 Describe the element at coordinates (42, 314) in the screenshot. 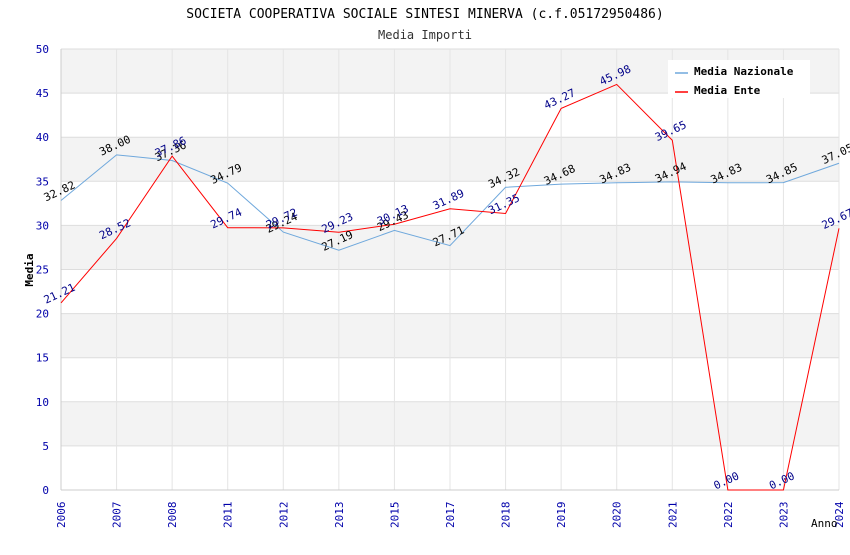

I see `y-tick-label: 20` at that location.